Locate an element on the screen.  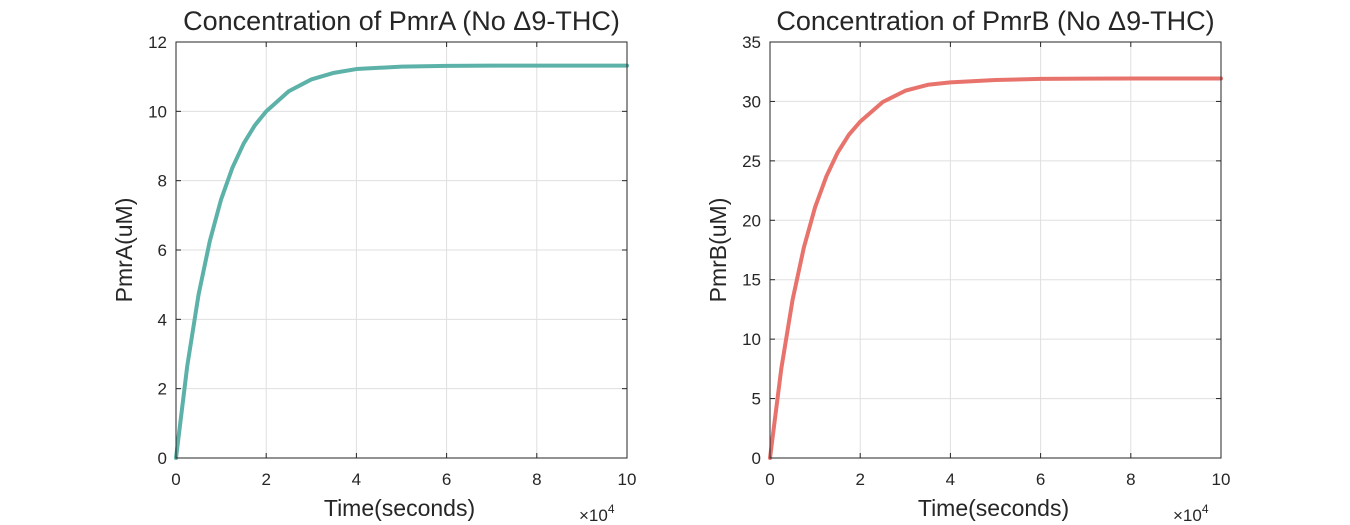
y-tick-label-pmra-4: 8 is located at coordinates (162, 181).